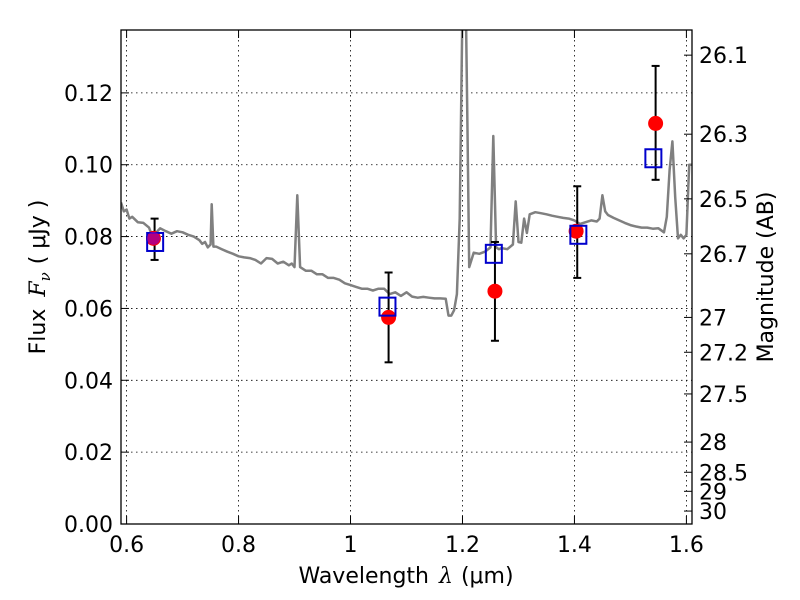 This screenshot has height=600, width=800. I want to click on y-axis-label: FluxFν( μJy ), so click(40, 277).